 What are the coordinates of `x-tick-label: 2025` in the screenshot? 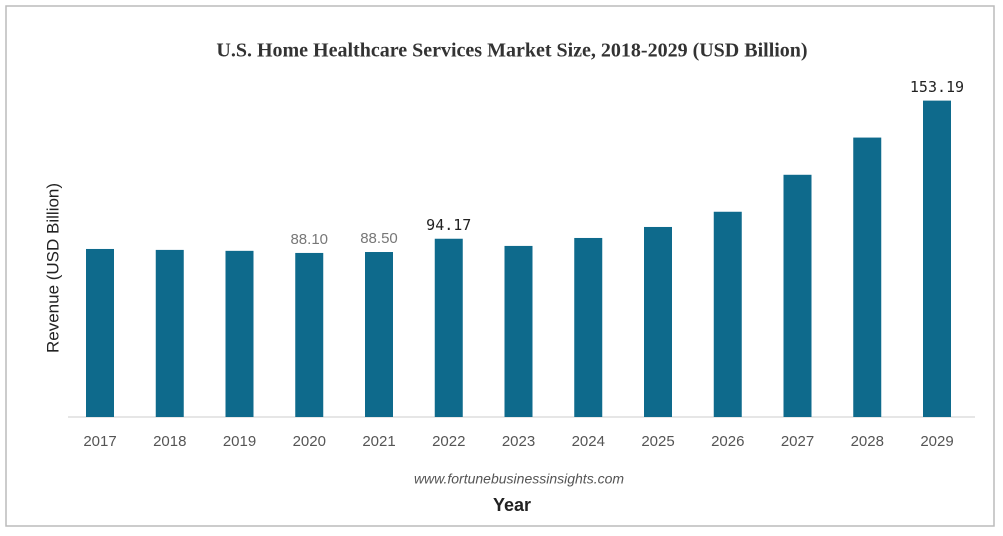 It's located at (657, 441).